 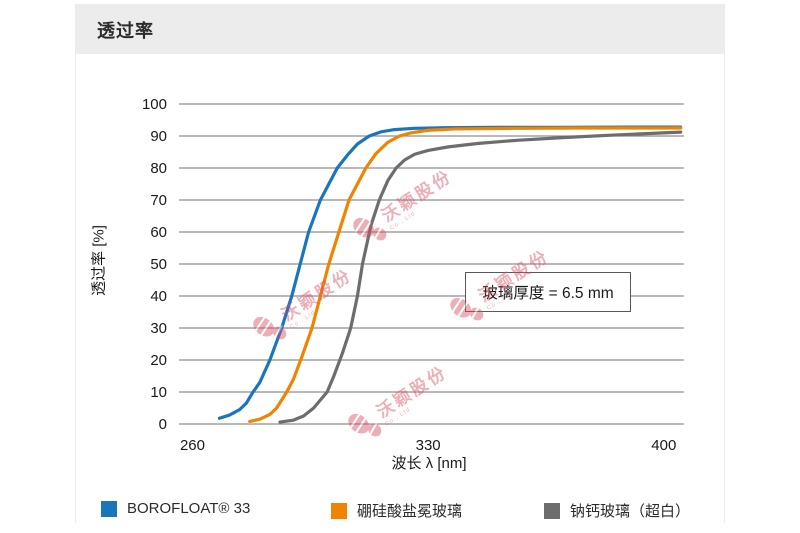 I want to click on legend-swatch-blue-icon, so click(x=109, y=508).